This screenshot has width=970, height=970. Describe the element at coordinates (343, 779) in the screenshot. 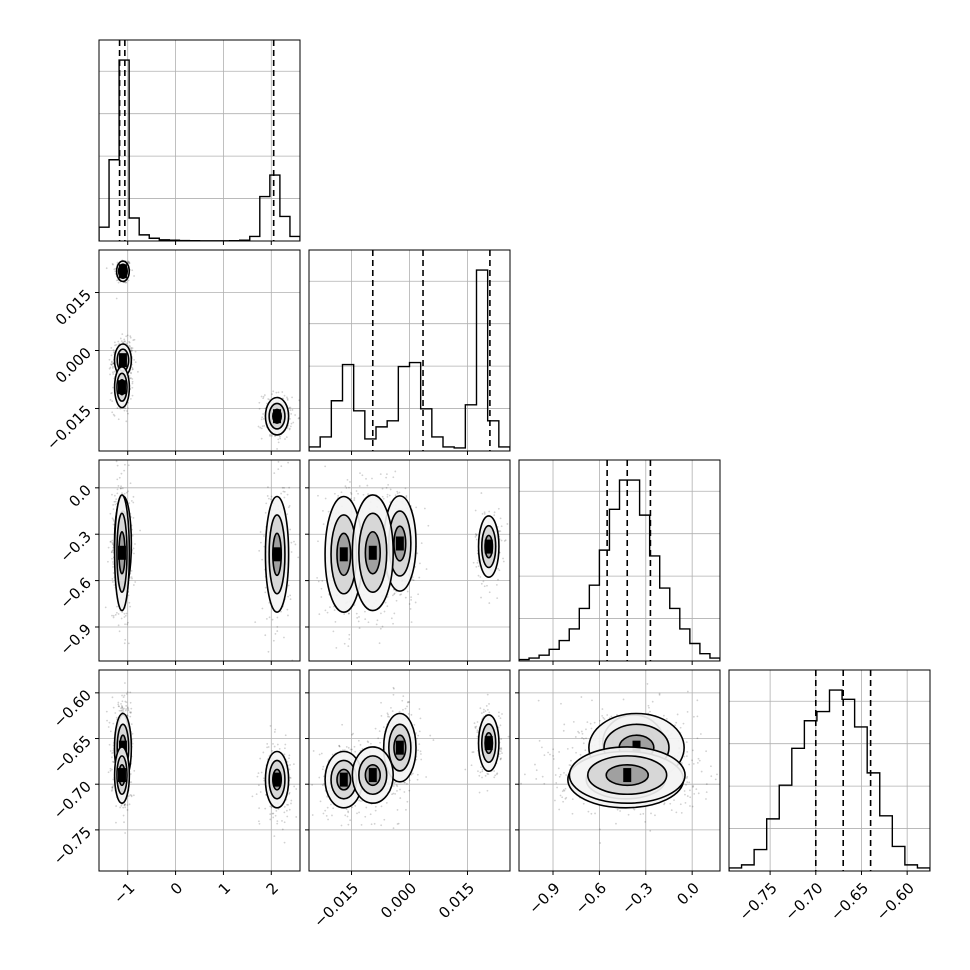

I see `density-peak` at that location.